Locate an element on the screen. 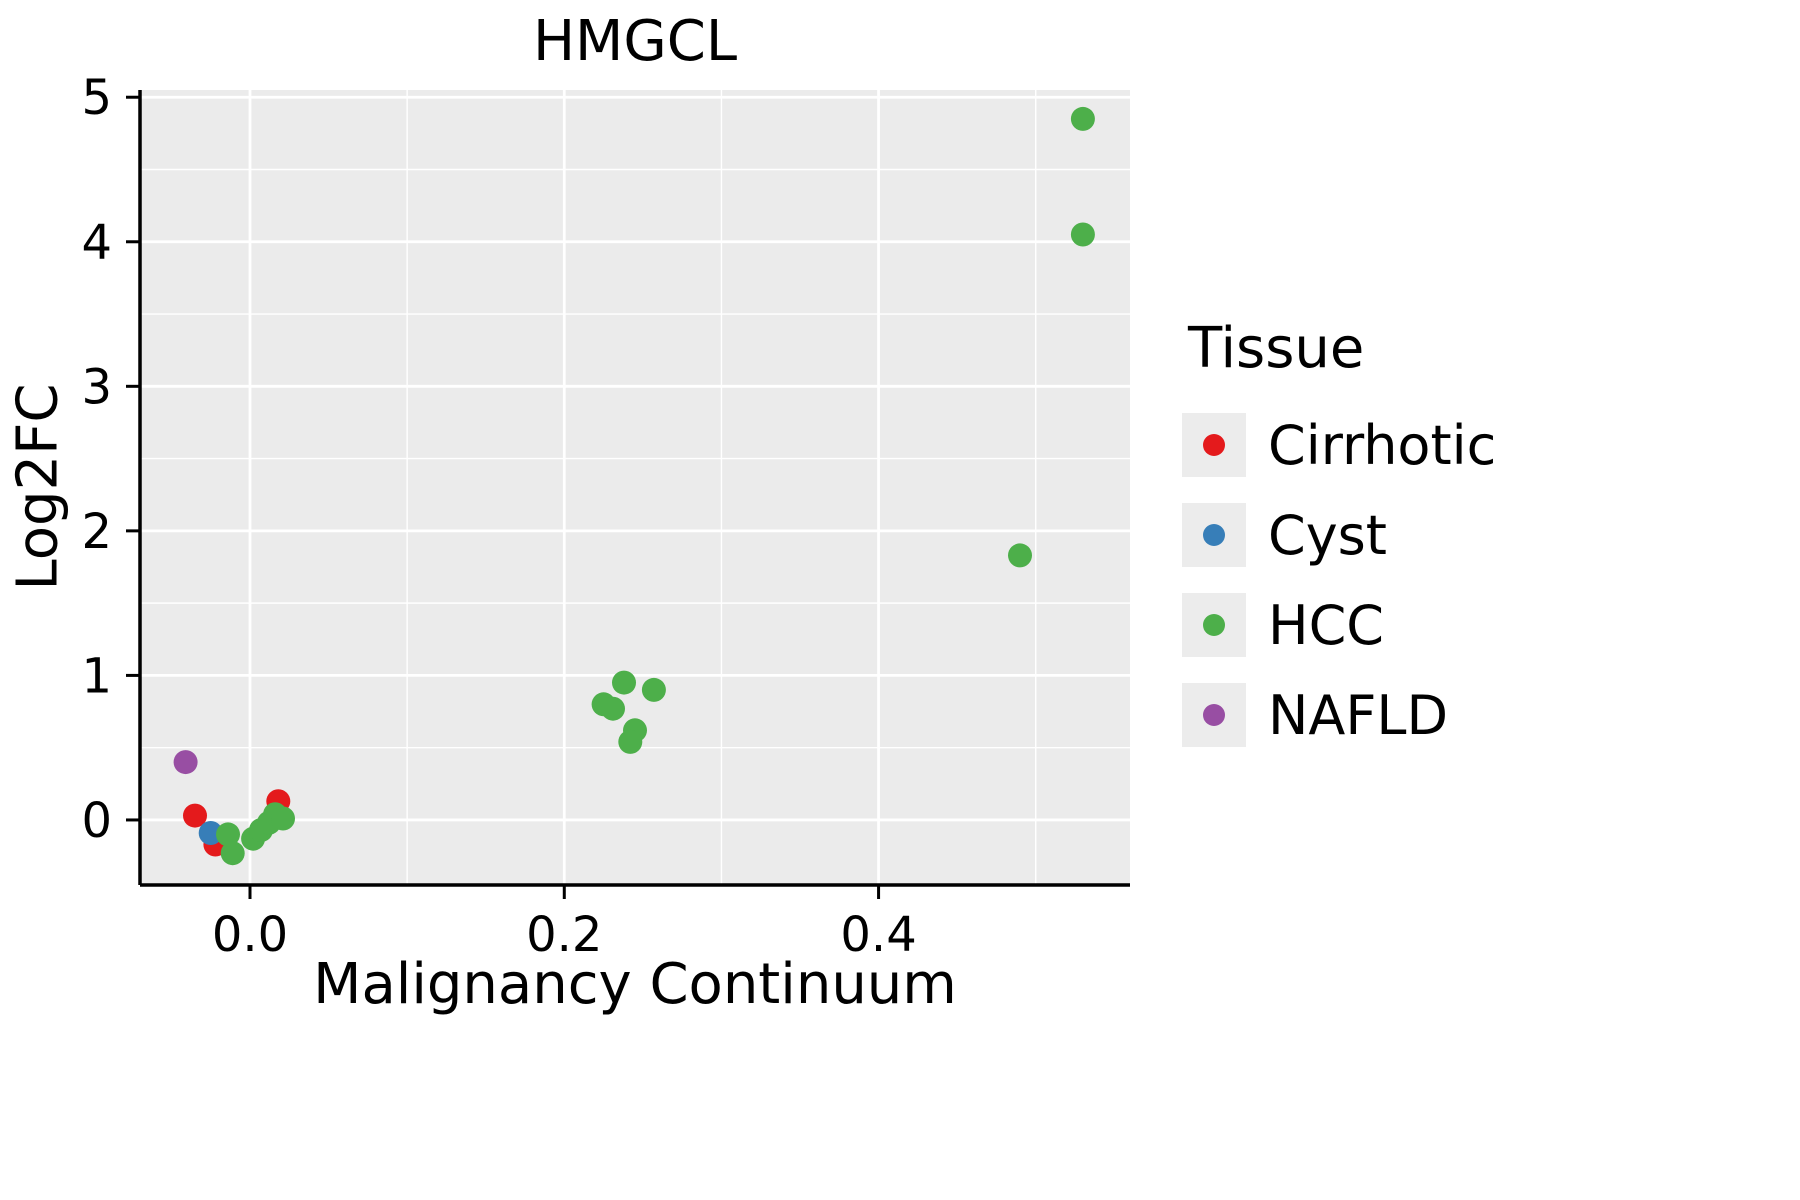  legend-item-cyst: Cyst is located at coordinates (1339, 535).